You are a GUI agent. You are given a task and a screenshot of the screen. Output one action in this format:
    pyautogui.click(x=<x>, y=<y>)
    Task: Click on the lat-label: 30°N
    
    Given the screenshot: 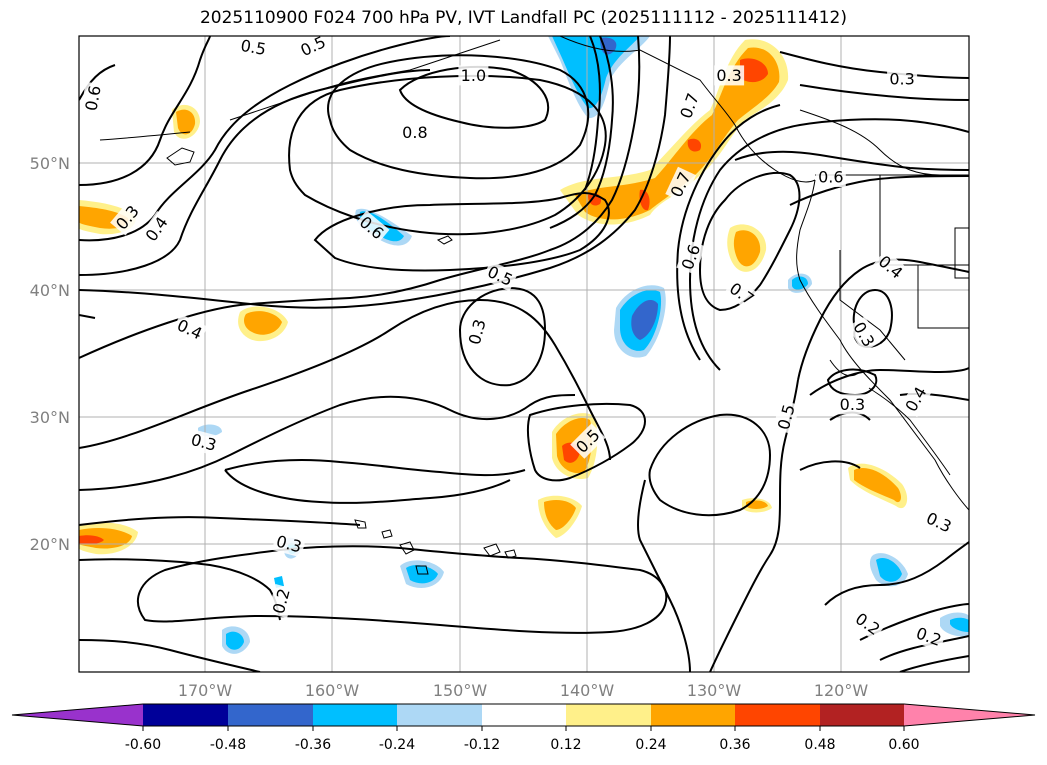 What is the action you would take?
    pyautogui.click(x=50, y=417)
    